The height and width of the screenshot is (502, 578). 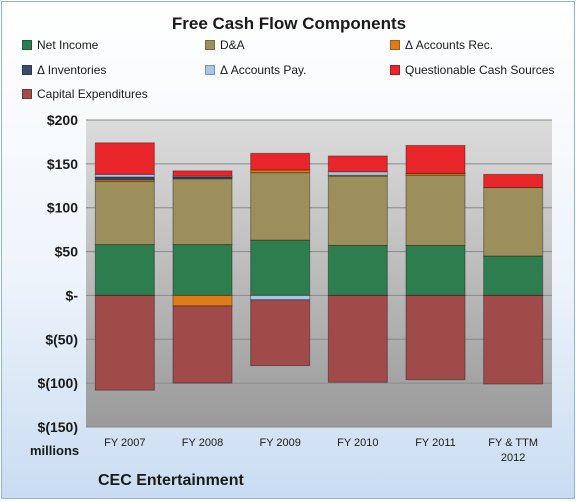 I want to click on company-name: CEC Entertainment, so click(x=171, y=480).